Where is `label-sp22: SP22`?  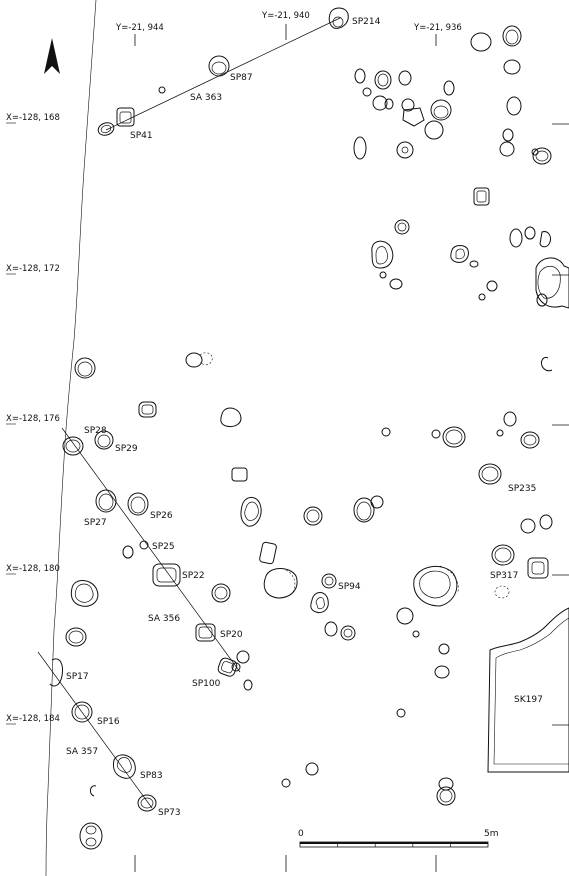
label-sp22: SP22 is located at coordinates (193, 576).